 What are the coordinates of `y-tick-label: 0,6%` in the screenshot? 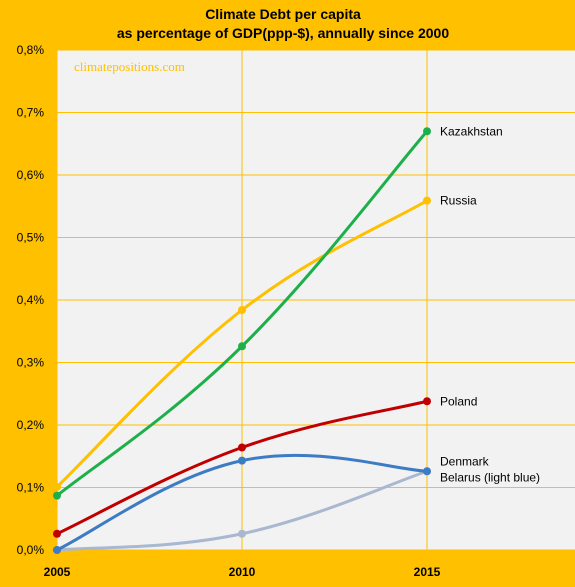 It's located at (31, 175).